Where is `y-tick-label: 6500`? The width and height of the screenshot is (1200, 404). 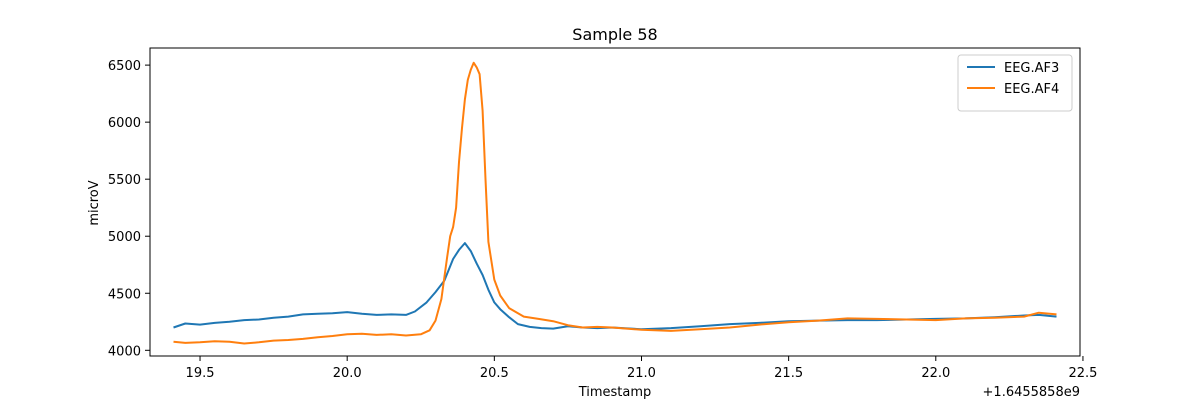
y-tick-label: 6500 is located at coordinates (124, 66).